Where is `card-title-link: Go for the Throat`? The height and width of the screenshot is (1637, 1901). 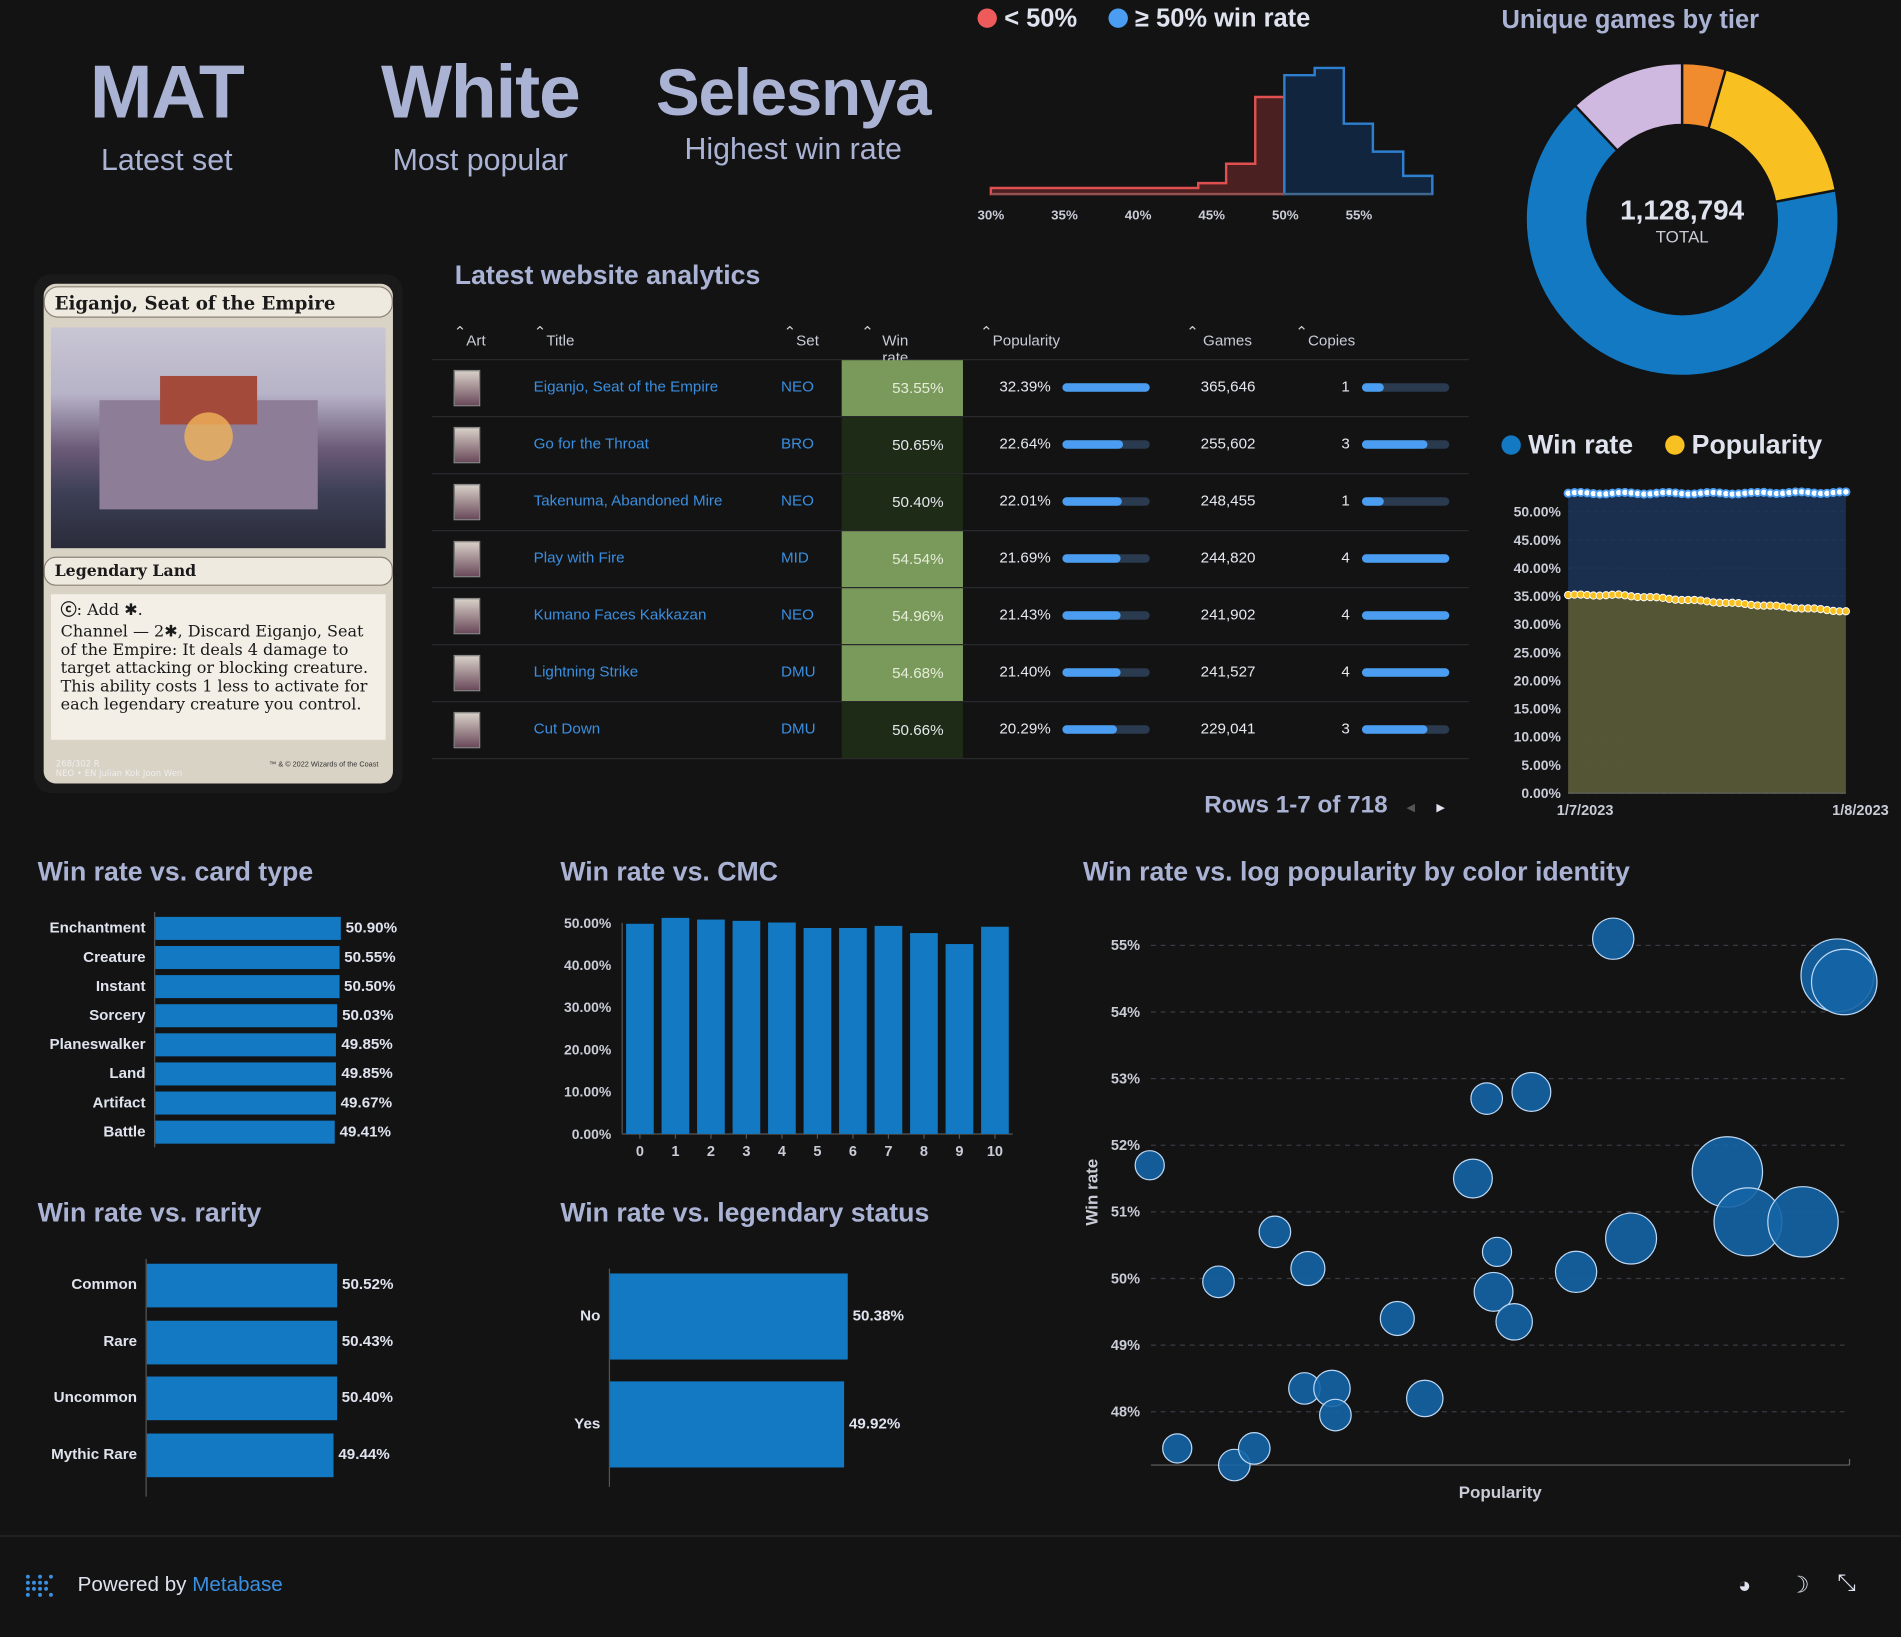 card-title-link: Go for the Throat is located at coordinates (591, 444).